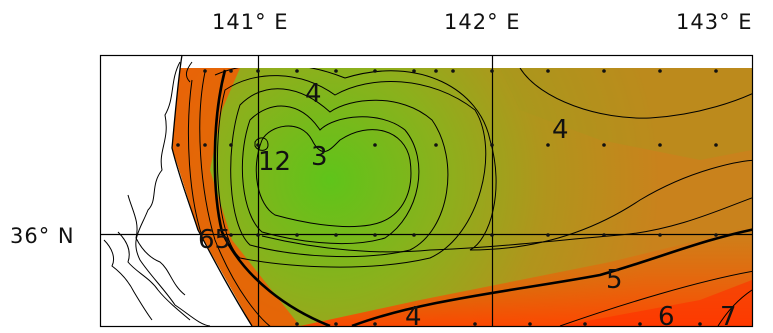 The height and width of the screenshot is (333, 773). Describe the element at coordinates (319, 157) in the screenshot. I see `contour-label-3: 3` at that location.